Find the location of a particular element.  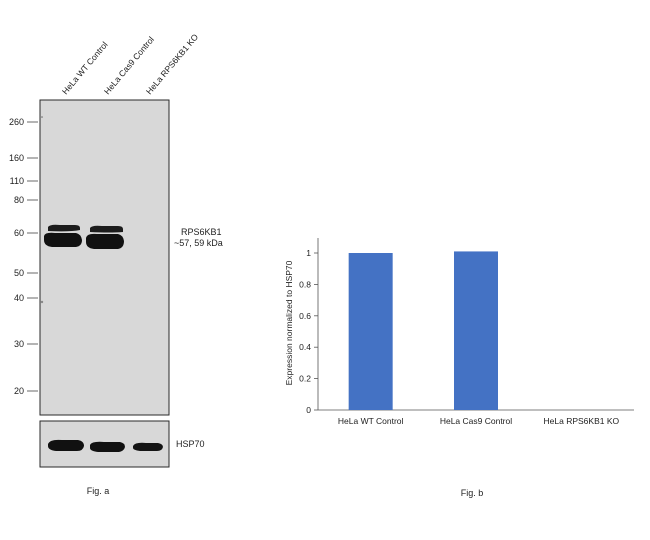

band-rps6kb1-main-cas9 is located at coordinates (105, 241).